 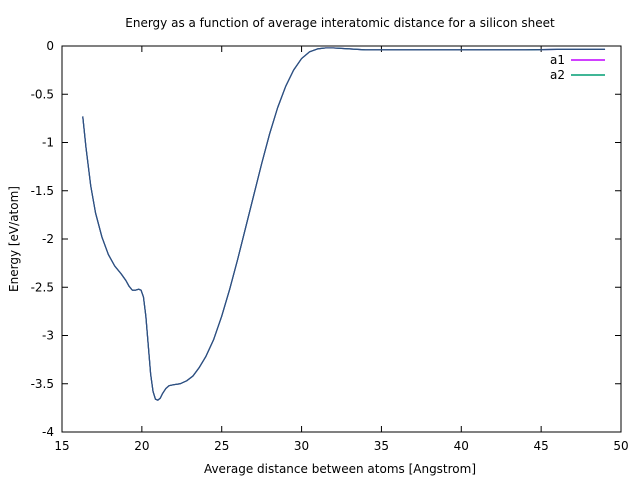 I want to click on y-tick-label: -3, so click(x=48, y=336).